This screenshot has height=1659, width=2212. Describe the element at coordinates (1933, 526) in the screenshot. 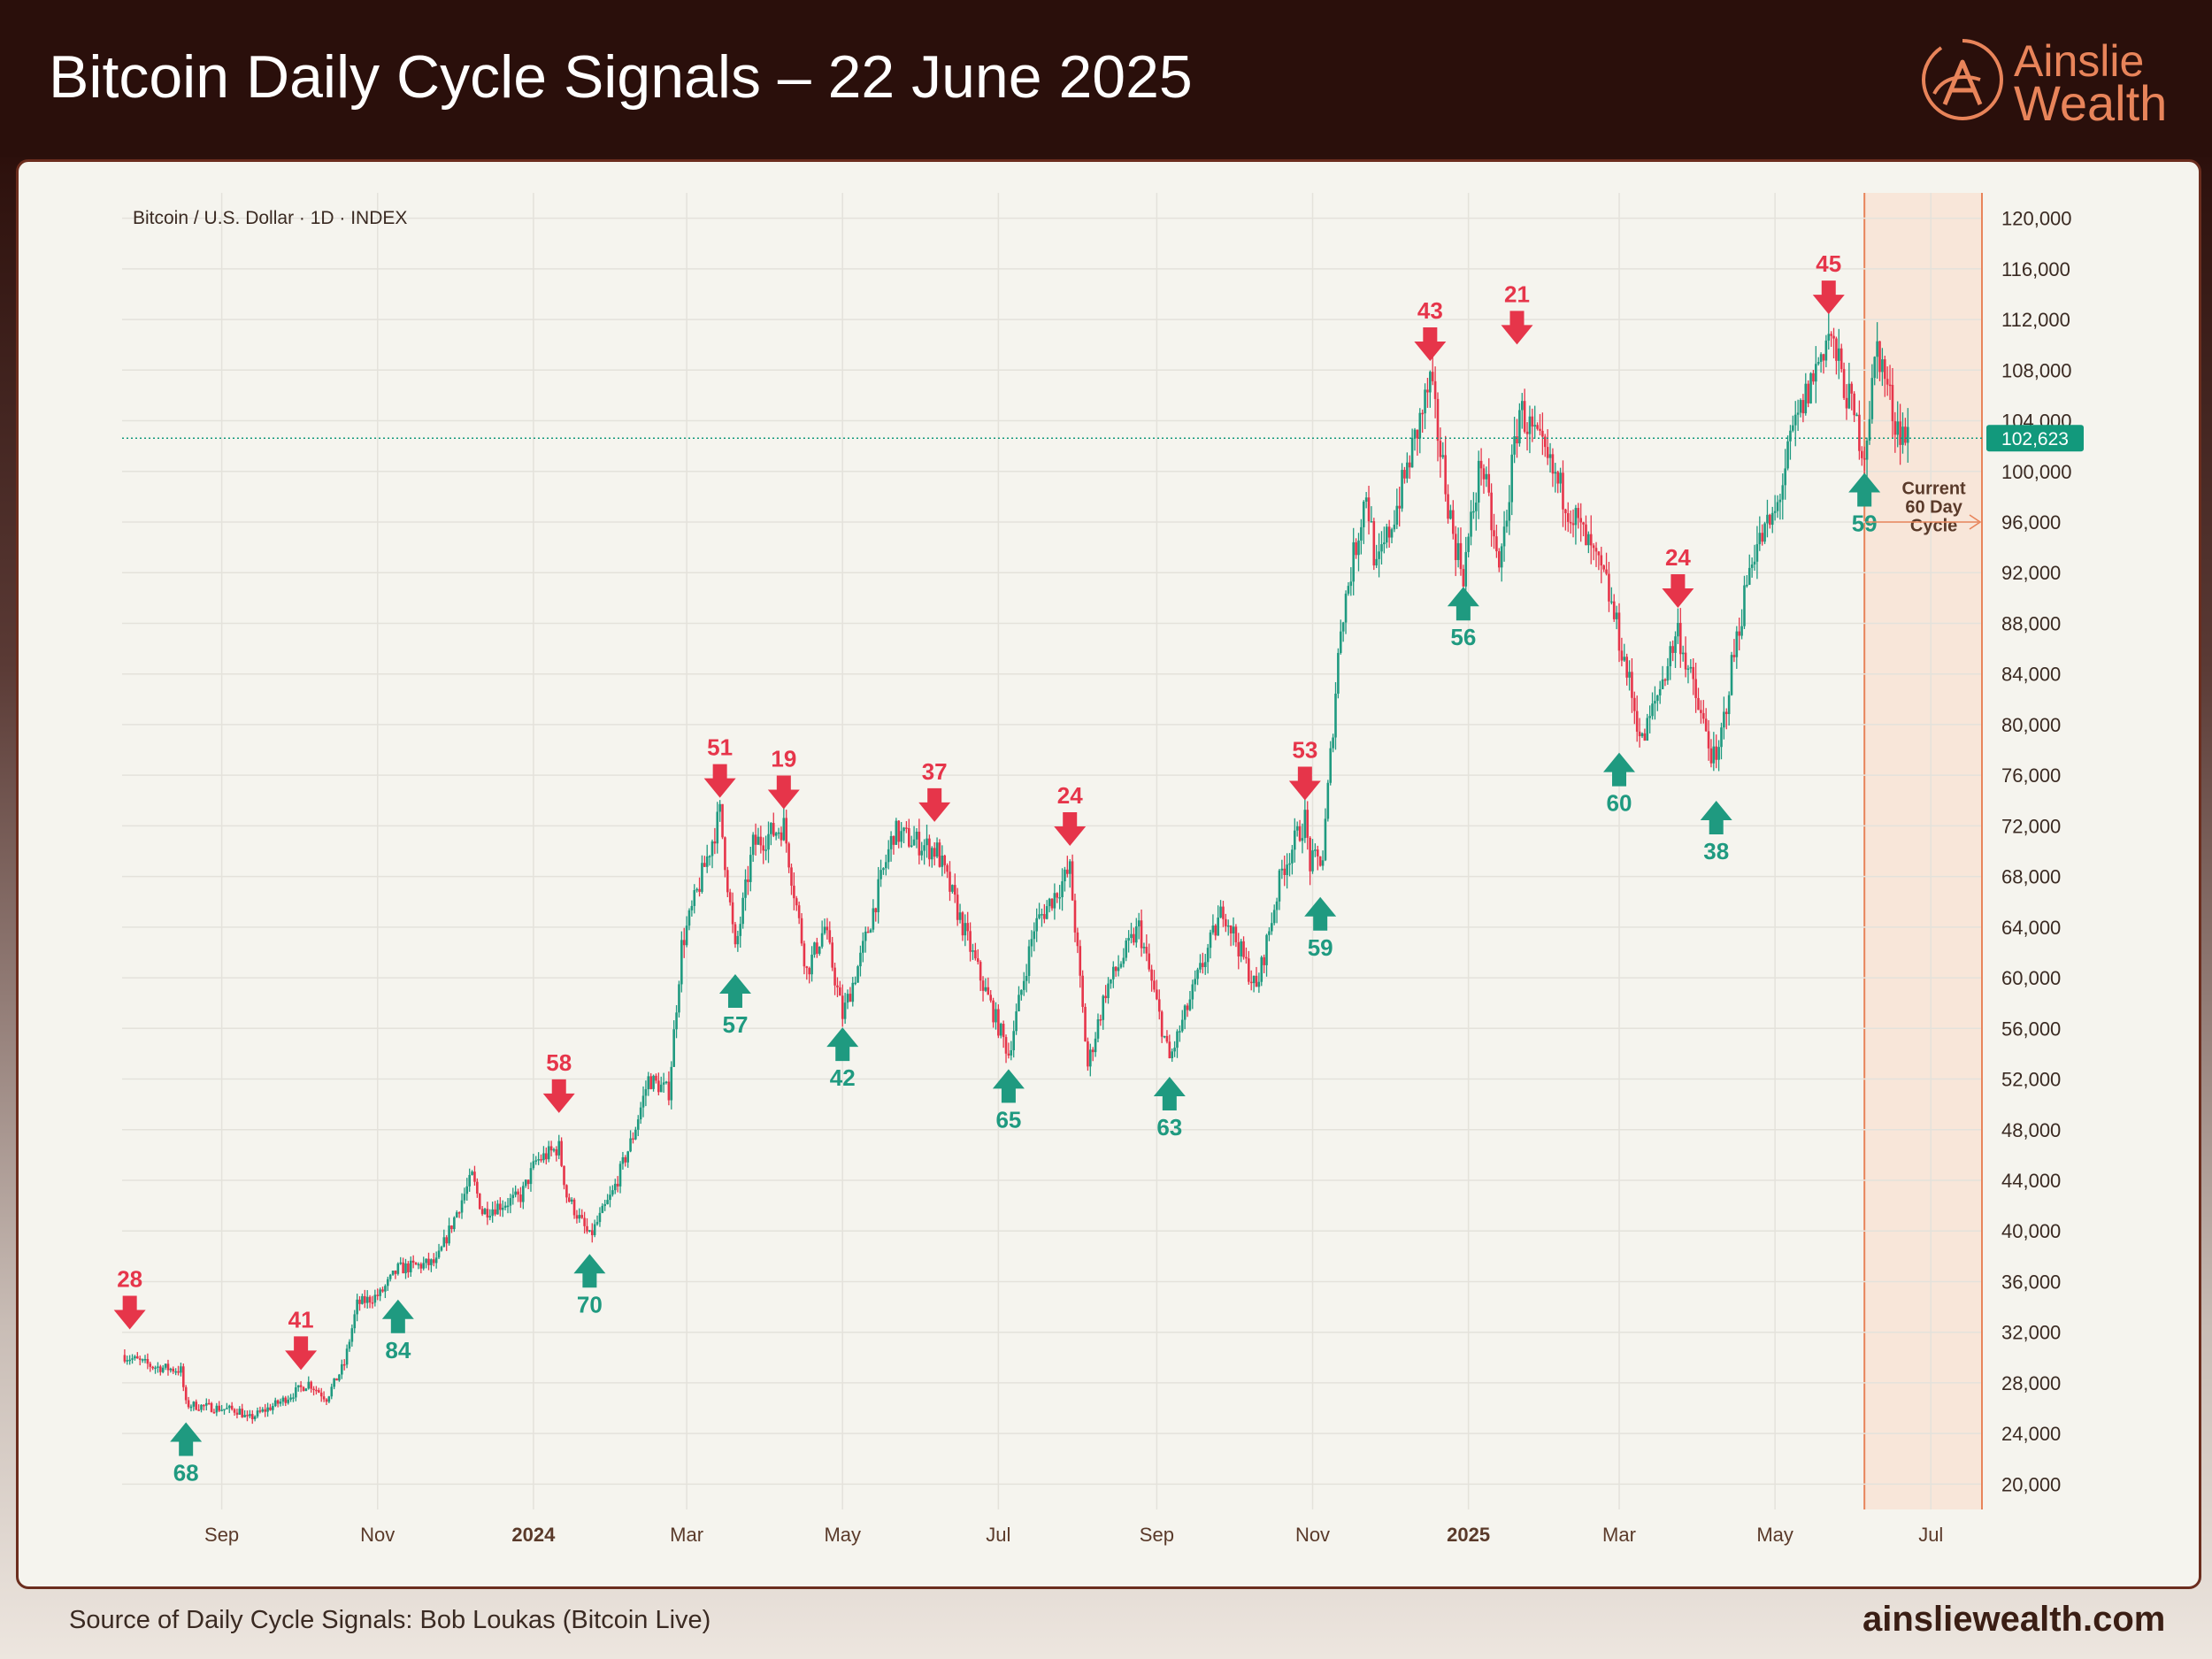

I see `cycle-zone-label: Cycle` at that location.